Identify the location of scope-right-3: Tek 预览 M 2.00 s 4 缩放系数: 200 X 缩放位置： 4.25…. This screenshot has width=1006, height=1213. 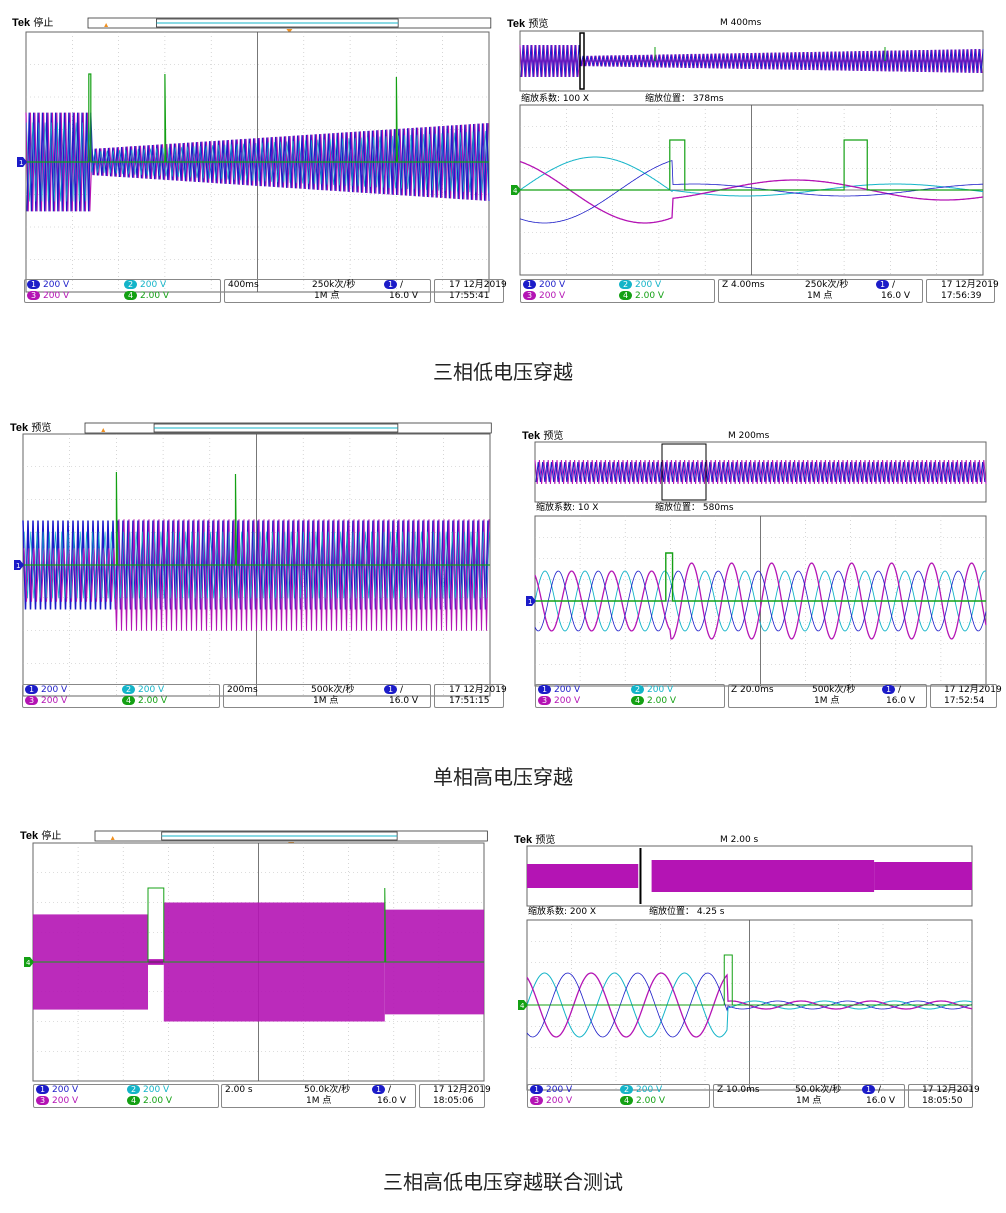
(751, 971).